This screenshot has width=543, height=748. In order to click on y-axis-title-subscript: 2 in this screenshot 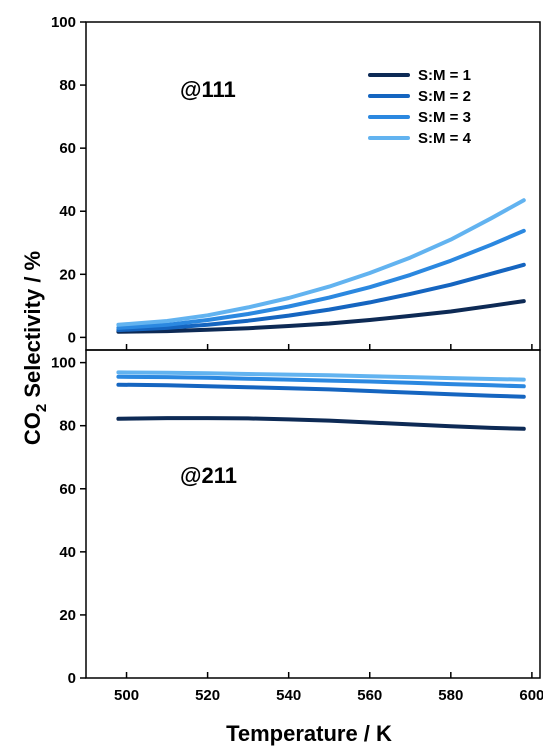, I will do `click(41, 408)`.